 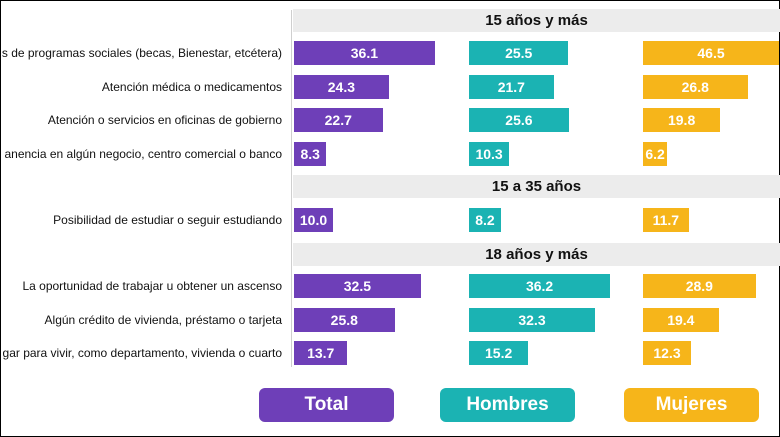 What do you see at coordinates (357, 286) in the screenshot?
I see `bar-total-g2-r0: 32.5` at bounding box center [357, 286].